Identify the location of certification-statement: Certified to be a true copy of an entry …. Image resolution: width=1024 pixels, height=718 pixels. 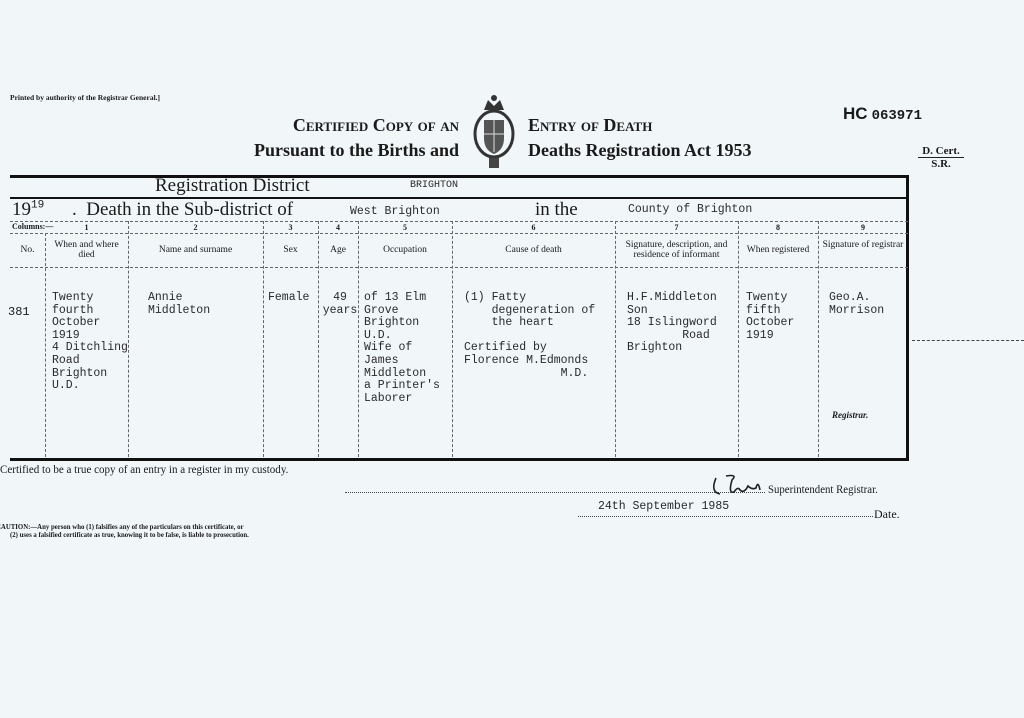
(144, 469).